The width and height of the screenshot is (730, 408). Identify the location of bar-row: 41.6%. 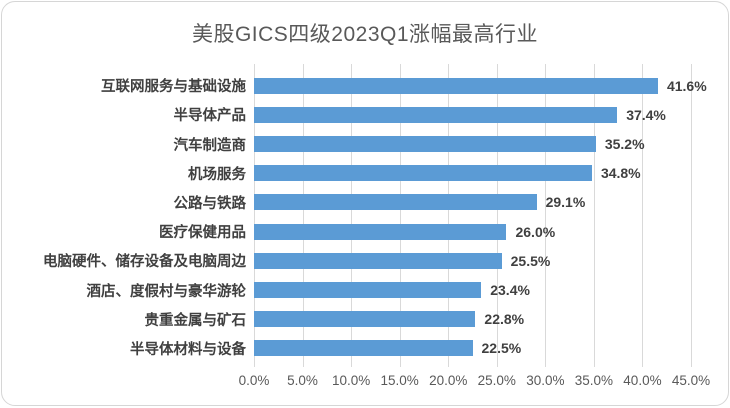
(480, 85).